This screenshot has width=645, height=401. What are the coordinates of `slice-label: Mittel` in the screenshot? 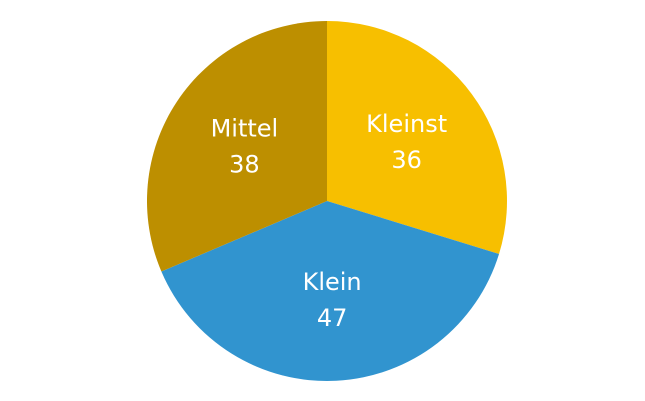 It's located at (245, 128).